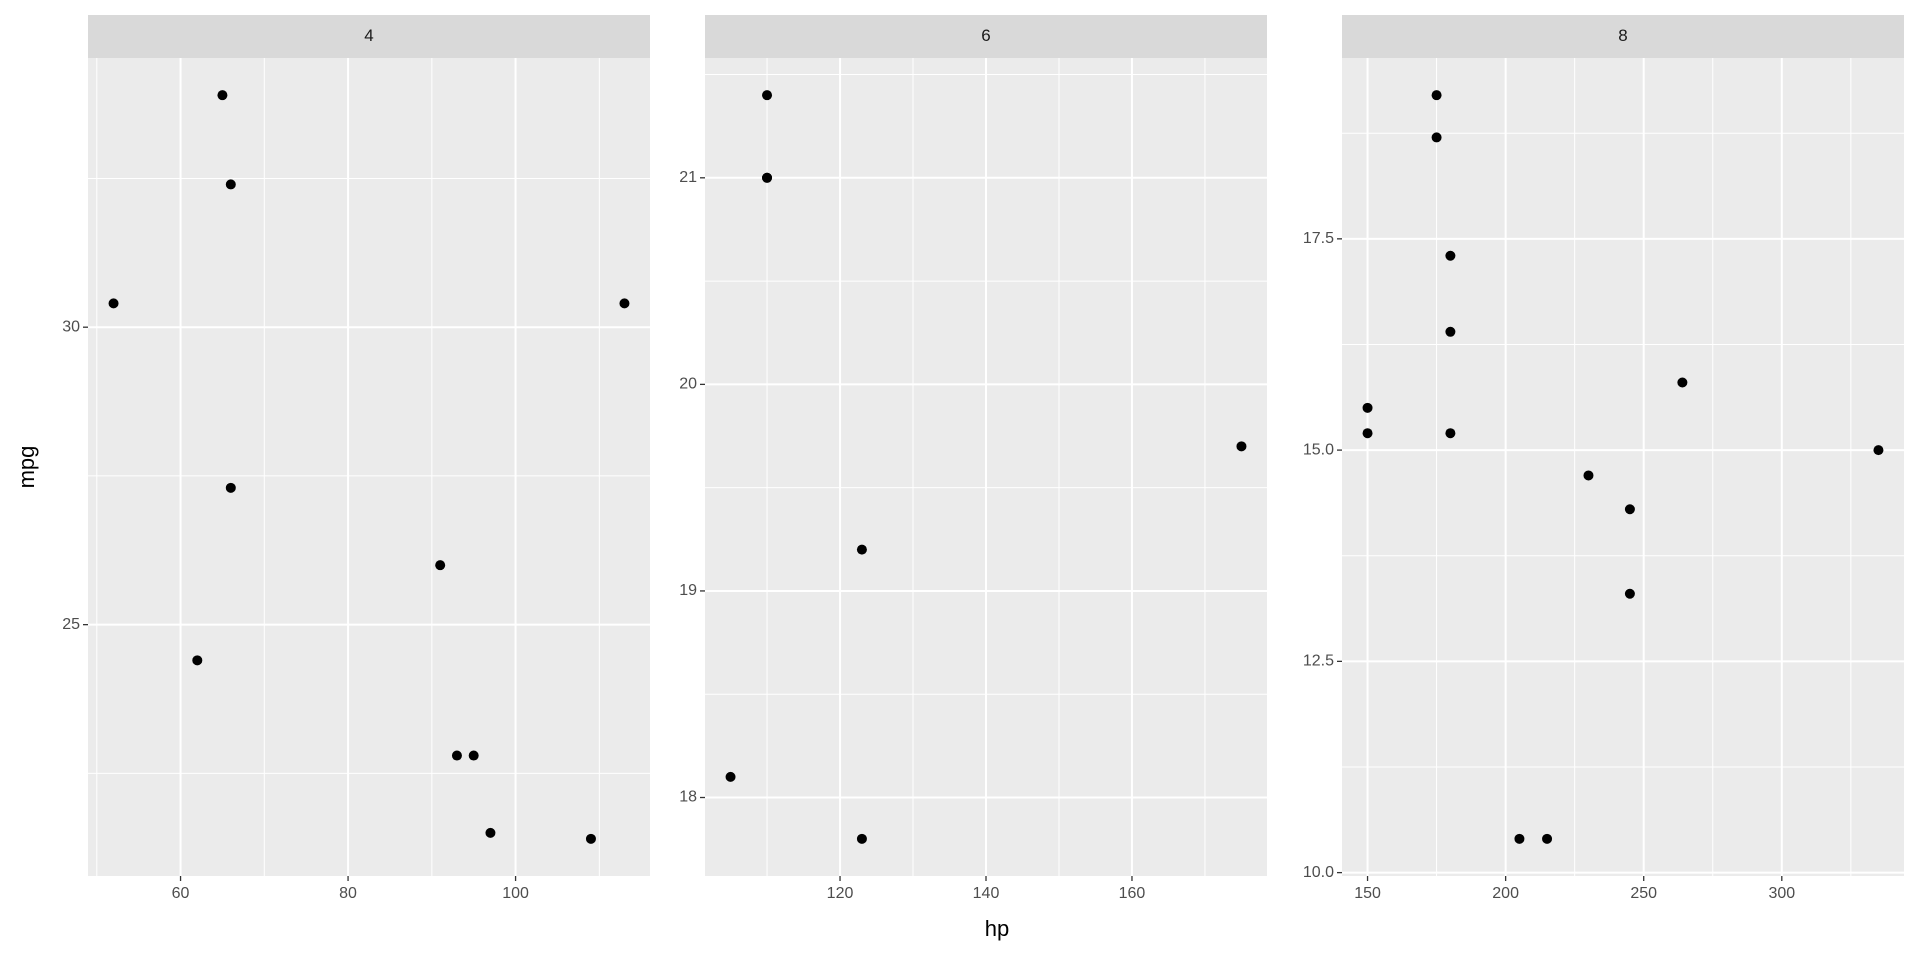 The height and width of the screenshot is (960, 1920). I want to click on x-tick-label: 100, so click(515, 893).